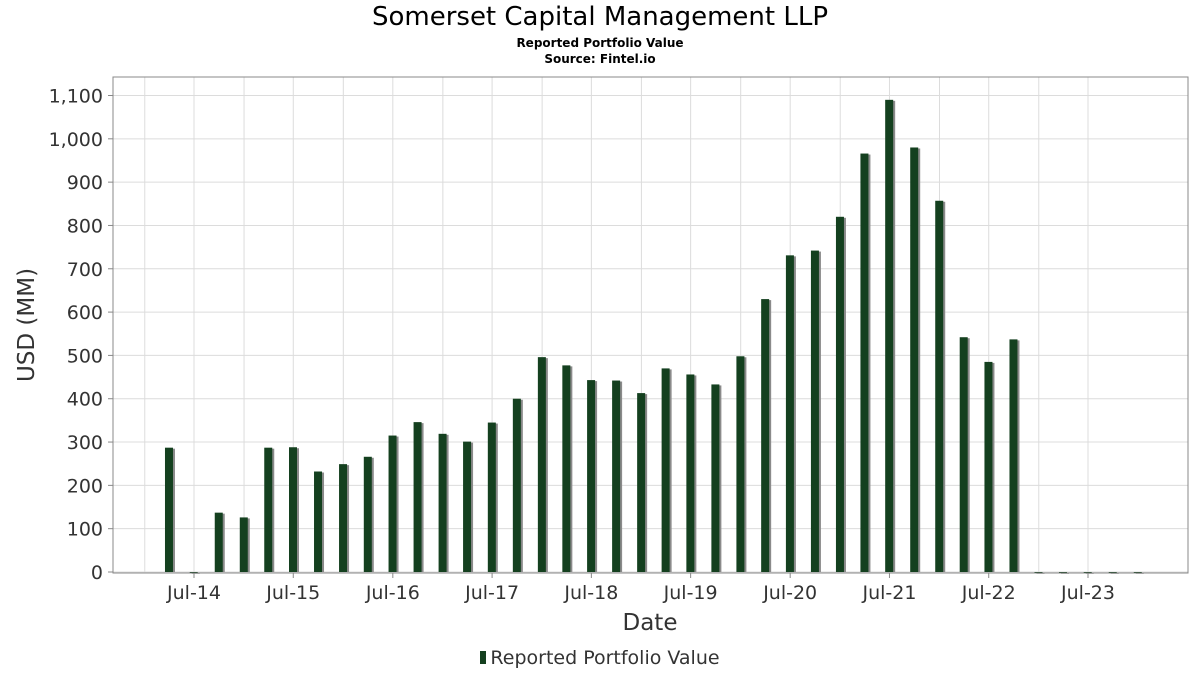  What do you see at coordinates (392, 593) in the screenshot?
I see `x-tick-label: Jul-16` at bounding box center [392, 593].